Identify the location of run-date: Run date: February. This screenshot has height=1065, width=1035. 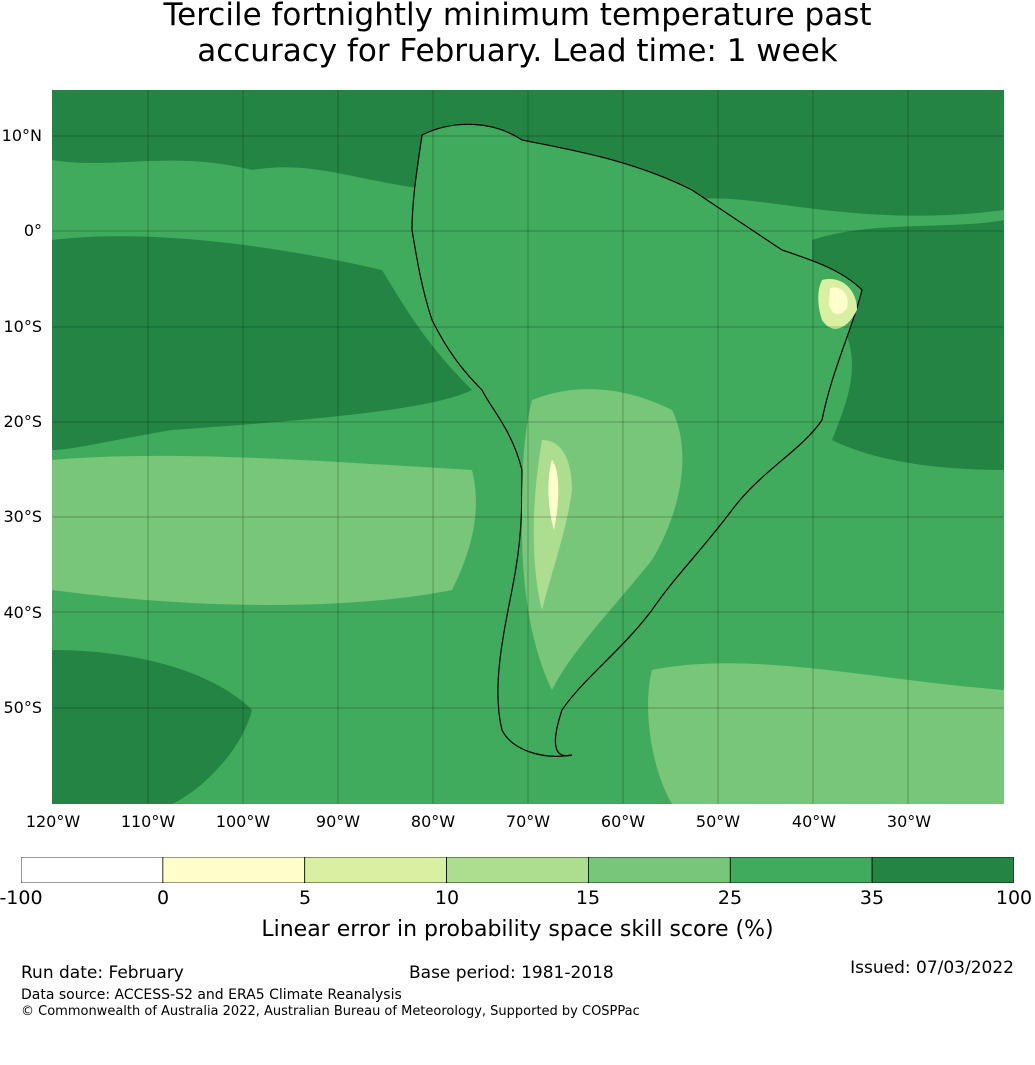
(102, 973).